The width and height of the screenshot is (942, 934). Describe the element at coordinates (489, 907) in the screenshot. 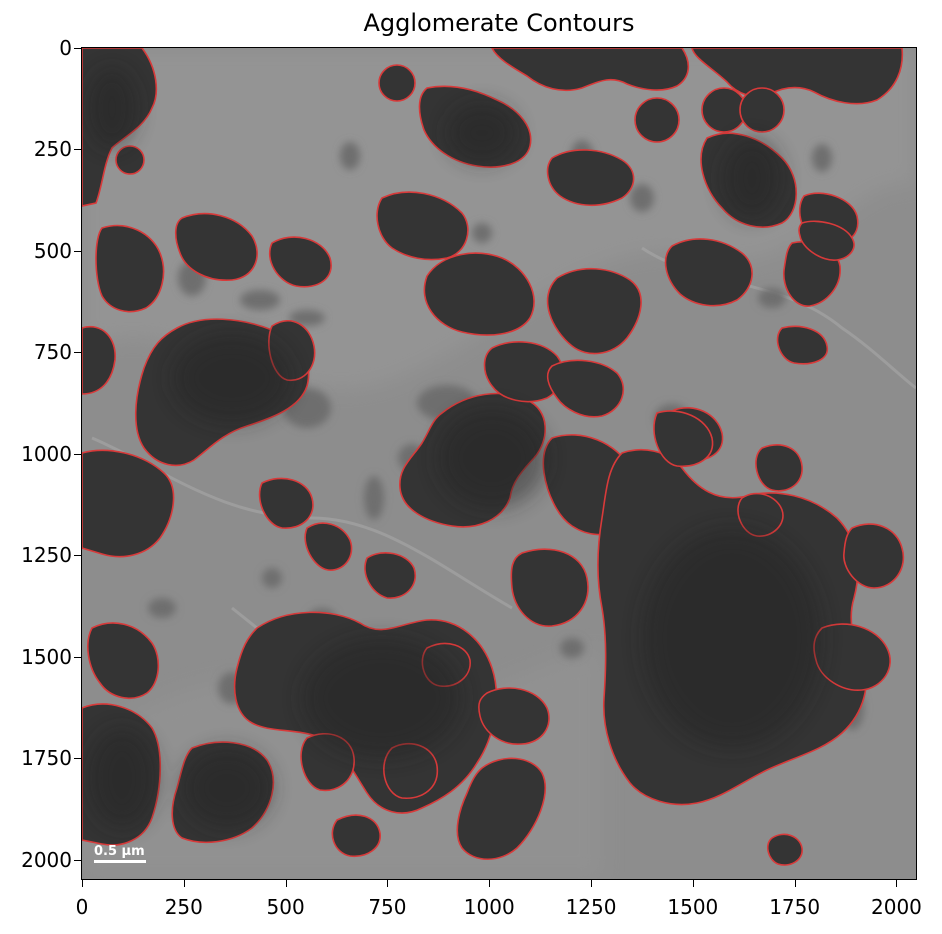

I see `x-tick-label: 1000` at that location.